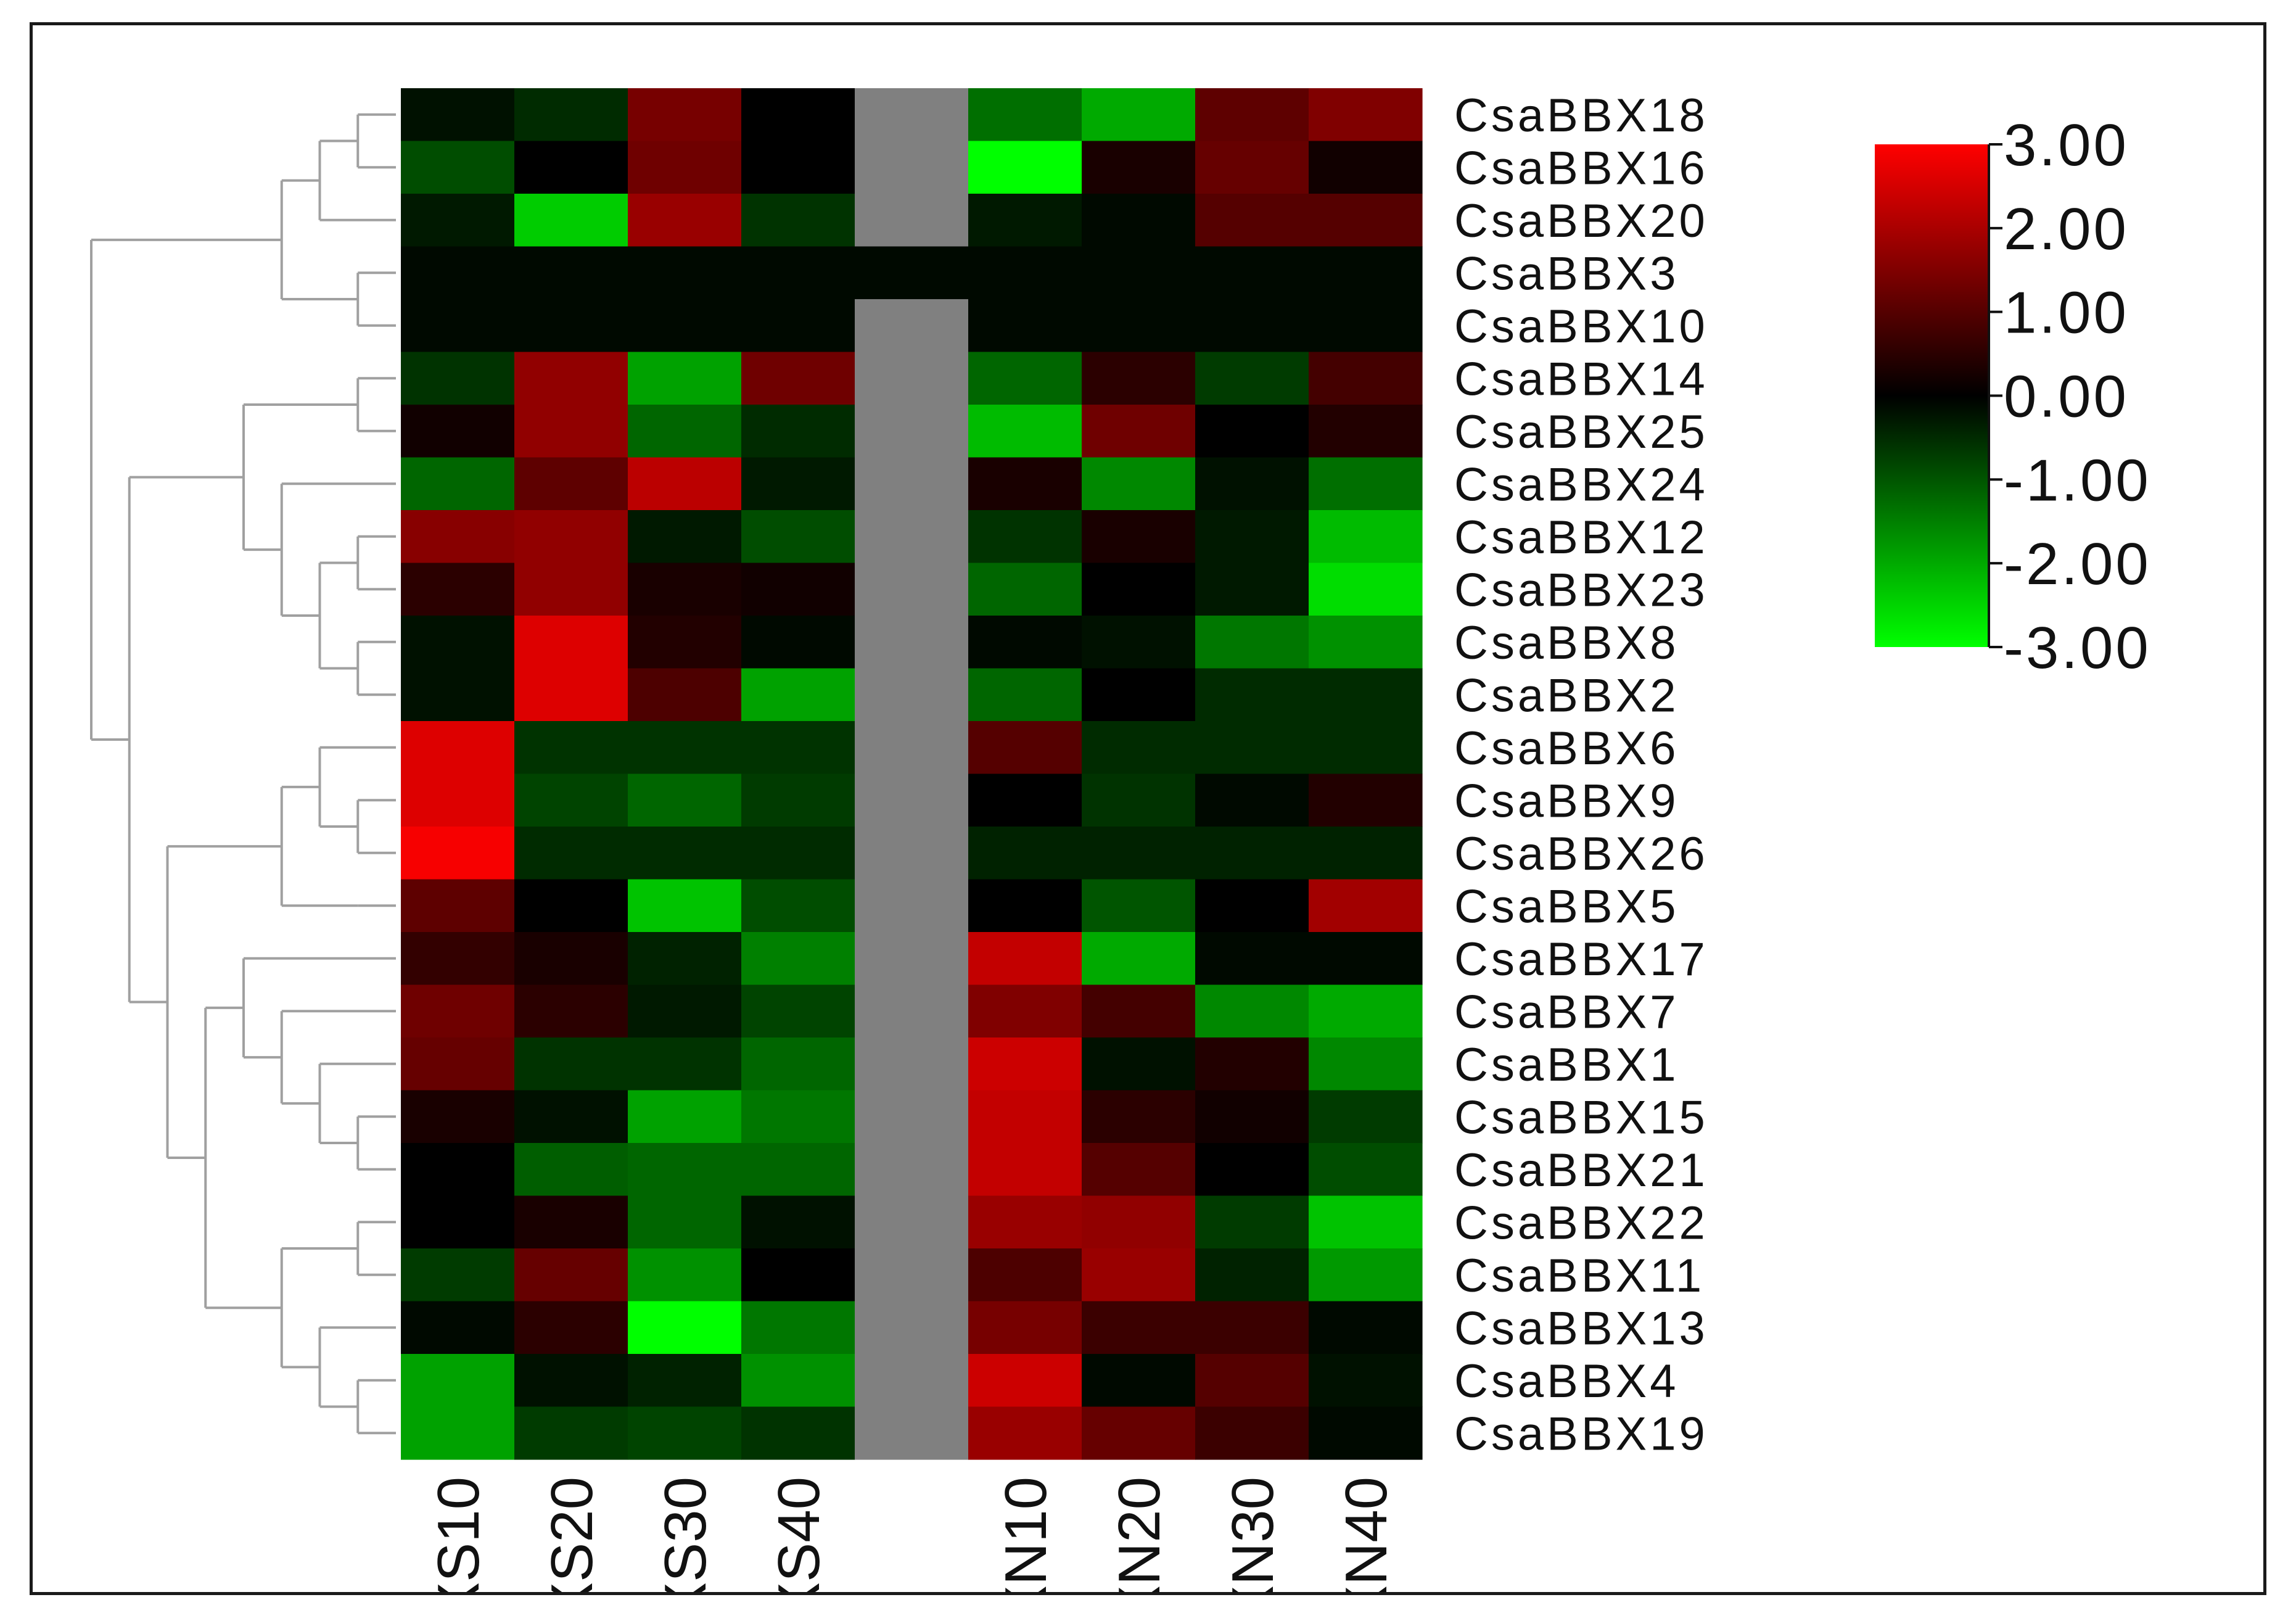  What do you see at coordinates (1581, 221) in the screenshot?
I see `row-label: CsaBBX20` at bounding box center [1581, 221].